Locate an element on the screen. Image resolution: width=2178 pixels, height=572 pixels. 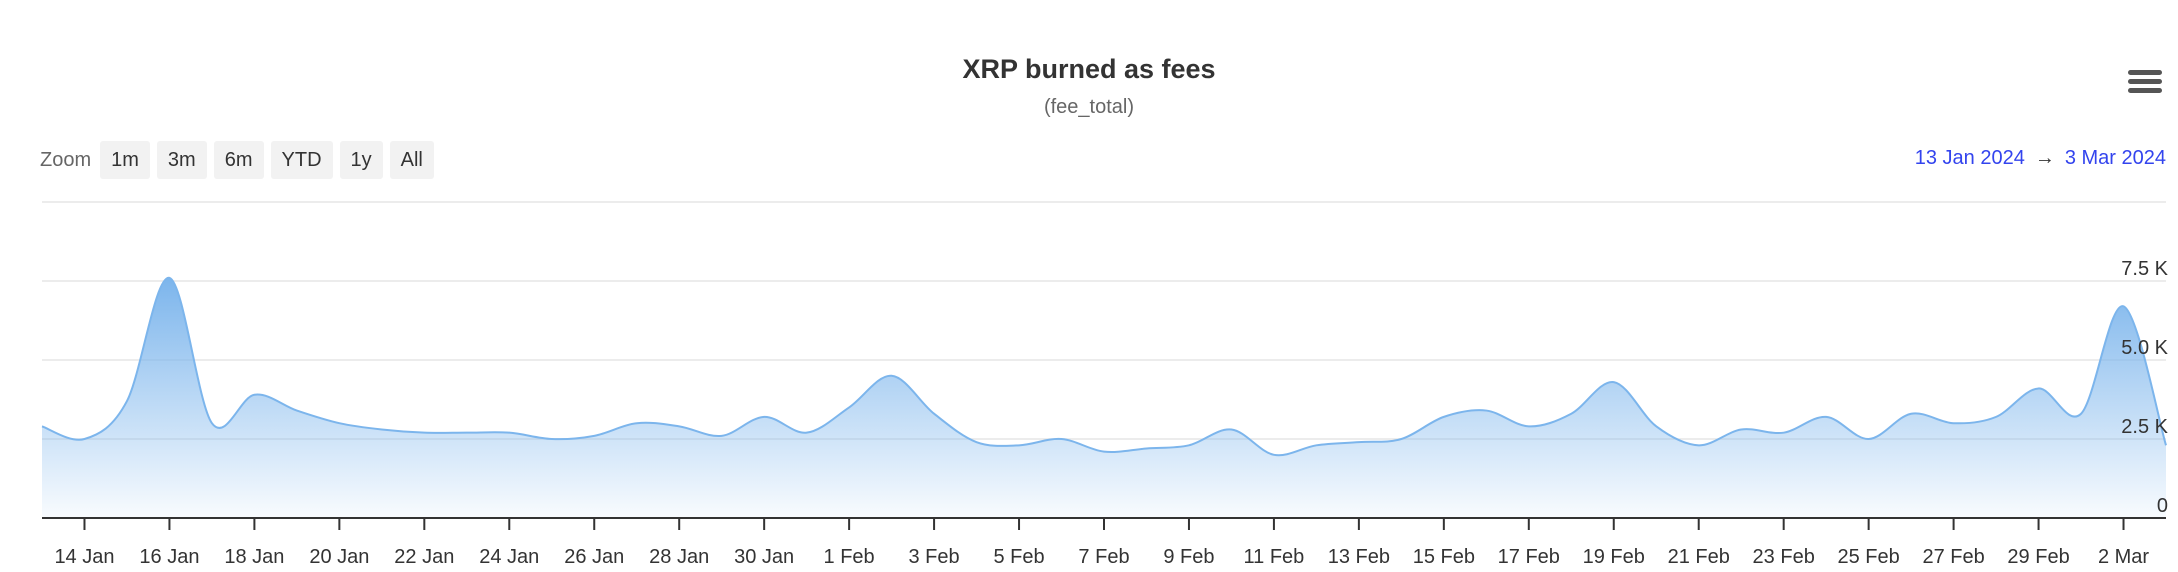
x-tick-label: 5 Feb is located at coordinates (1018, 557).